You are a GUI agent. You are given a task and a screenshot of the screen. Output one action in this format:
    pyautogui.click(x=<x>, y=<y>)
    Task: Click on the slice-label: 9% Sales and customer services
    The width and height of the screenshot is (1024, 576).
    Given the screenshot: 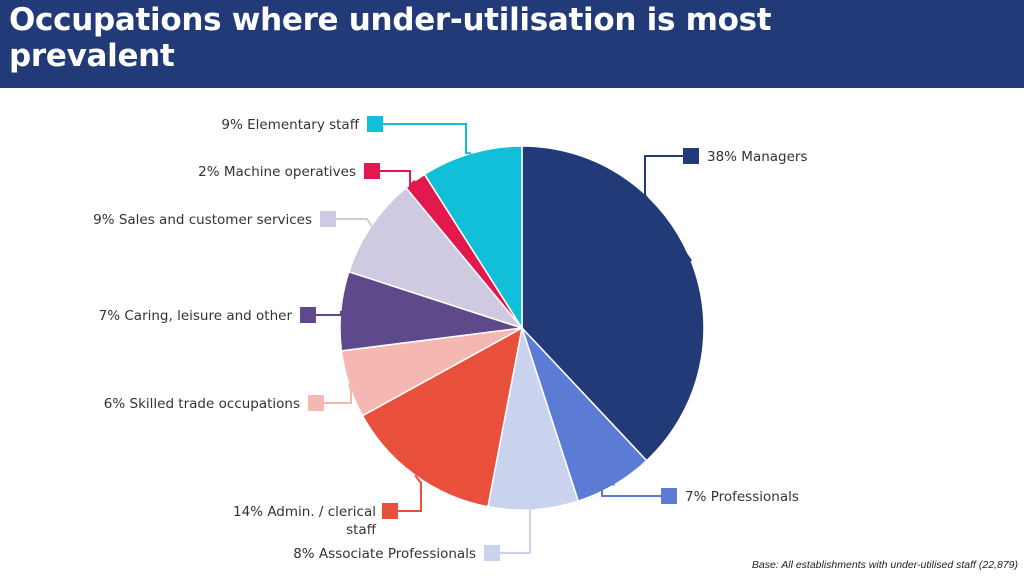 What is the action you would take?
    pyautogui.click(x=202, y=220)
    